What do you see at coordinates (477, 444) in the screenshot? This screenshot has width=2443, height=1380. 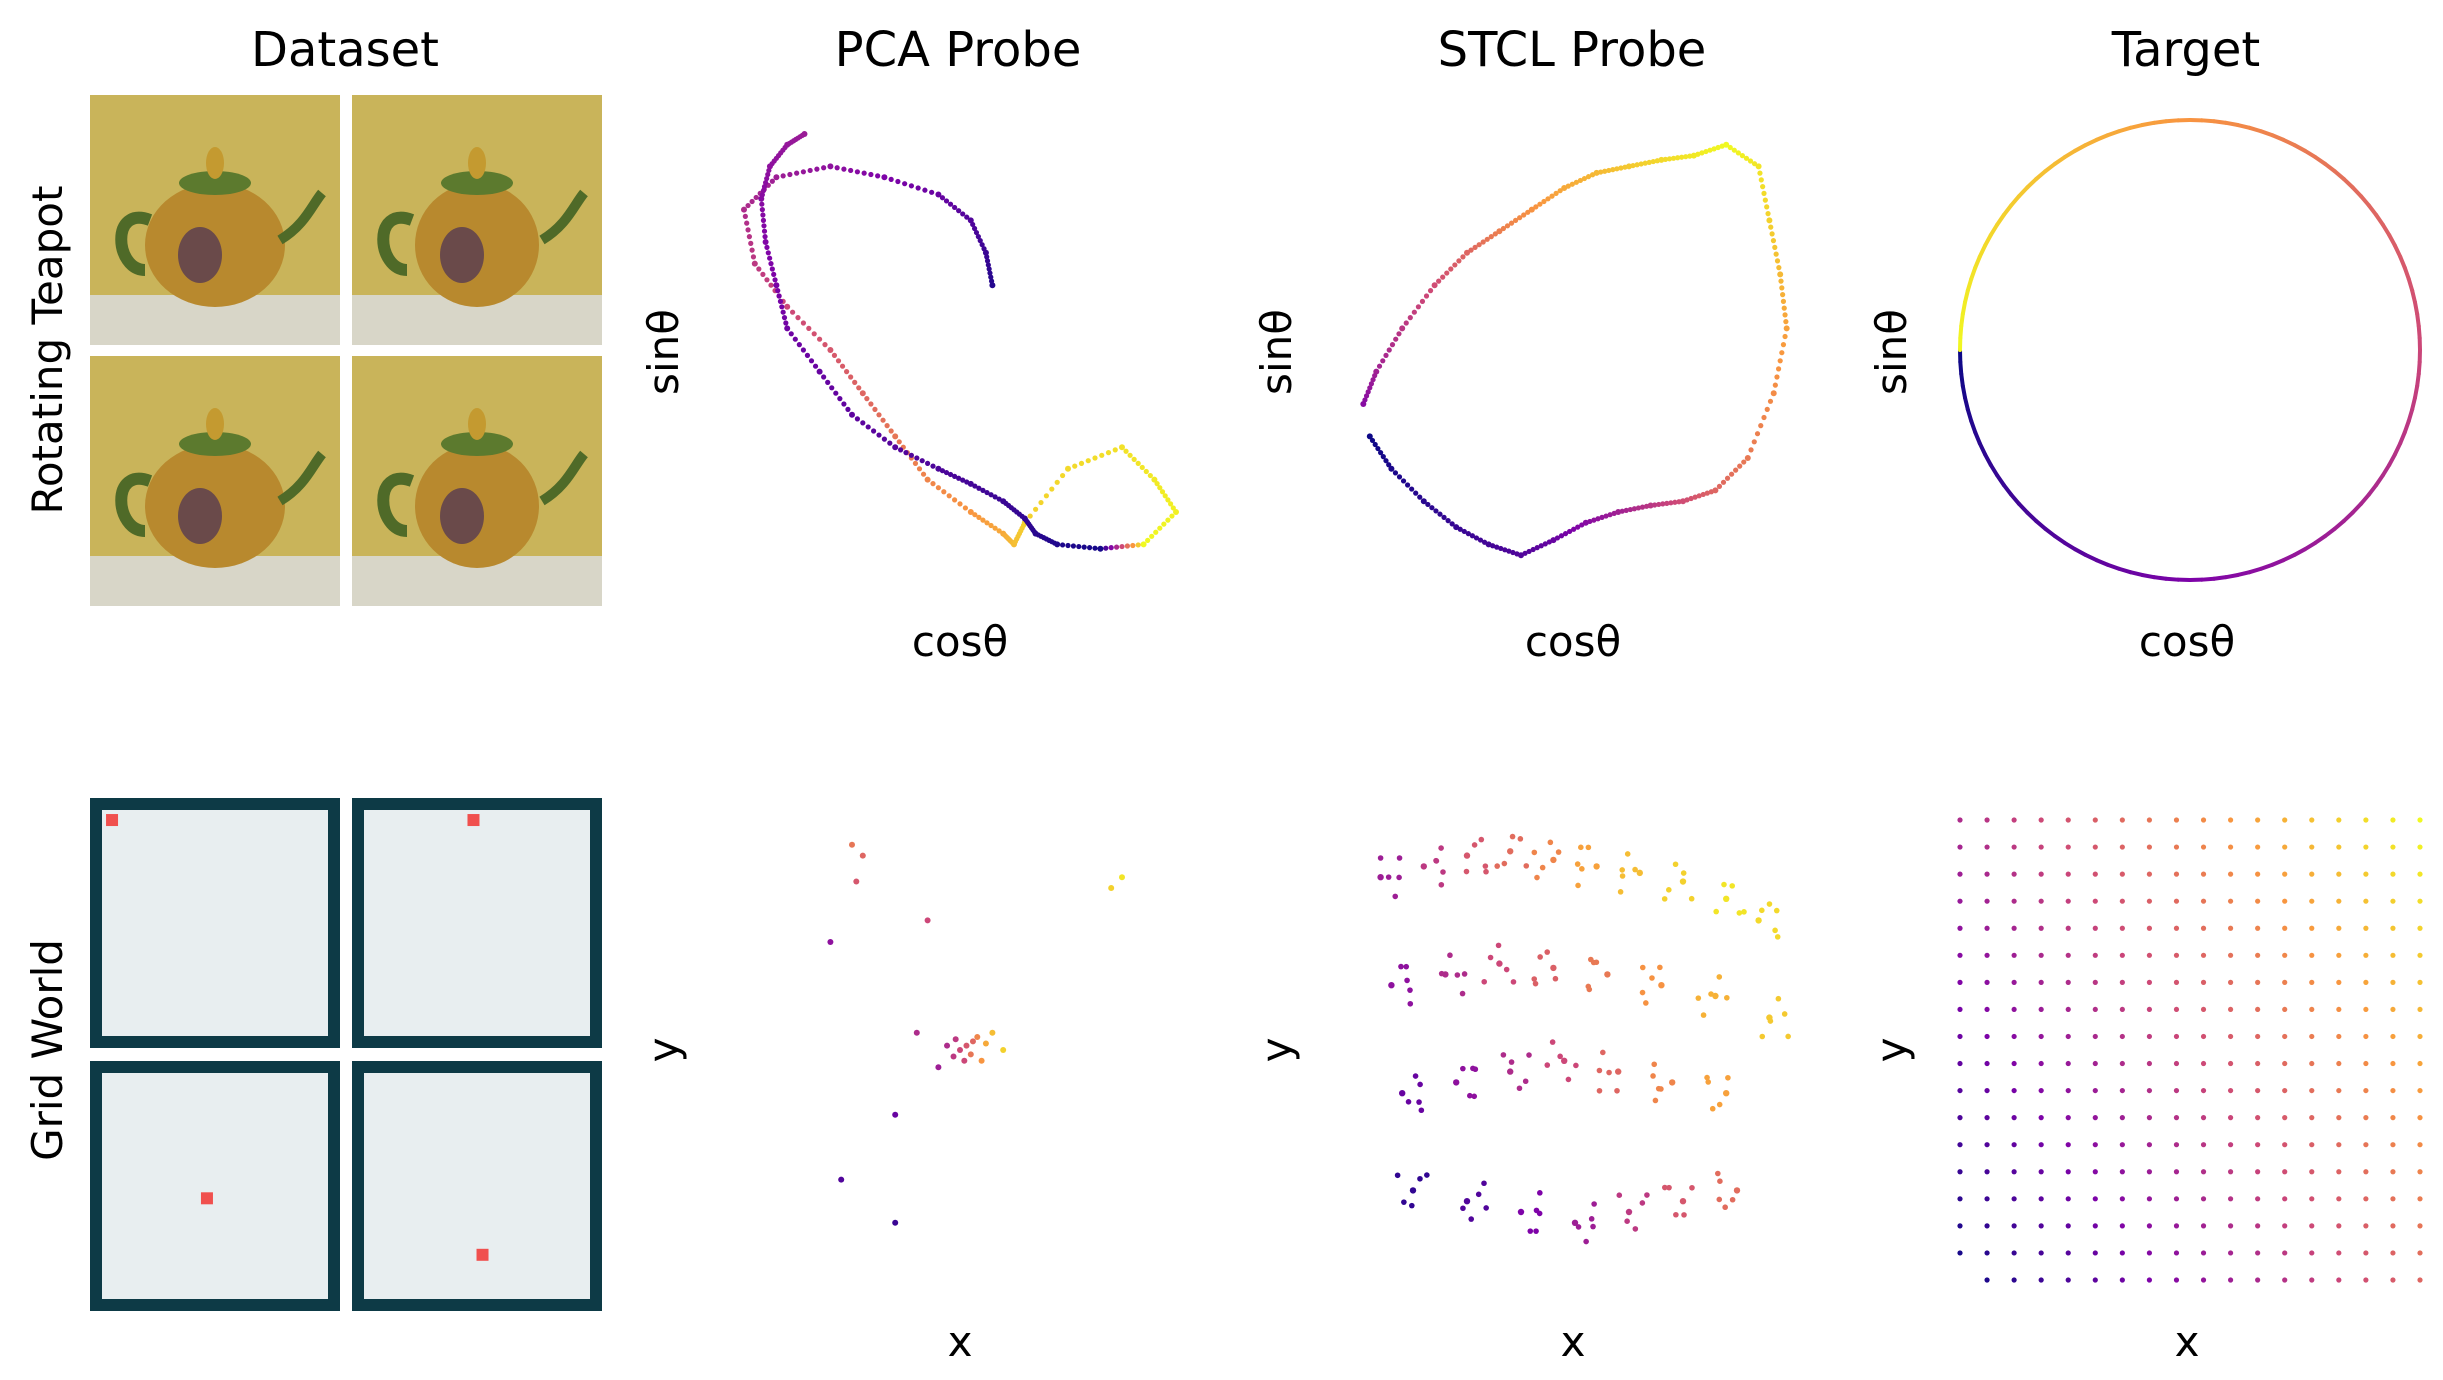 I see `teapot-lid` at bounding box center [477, 444].